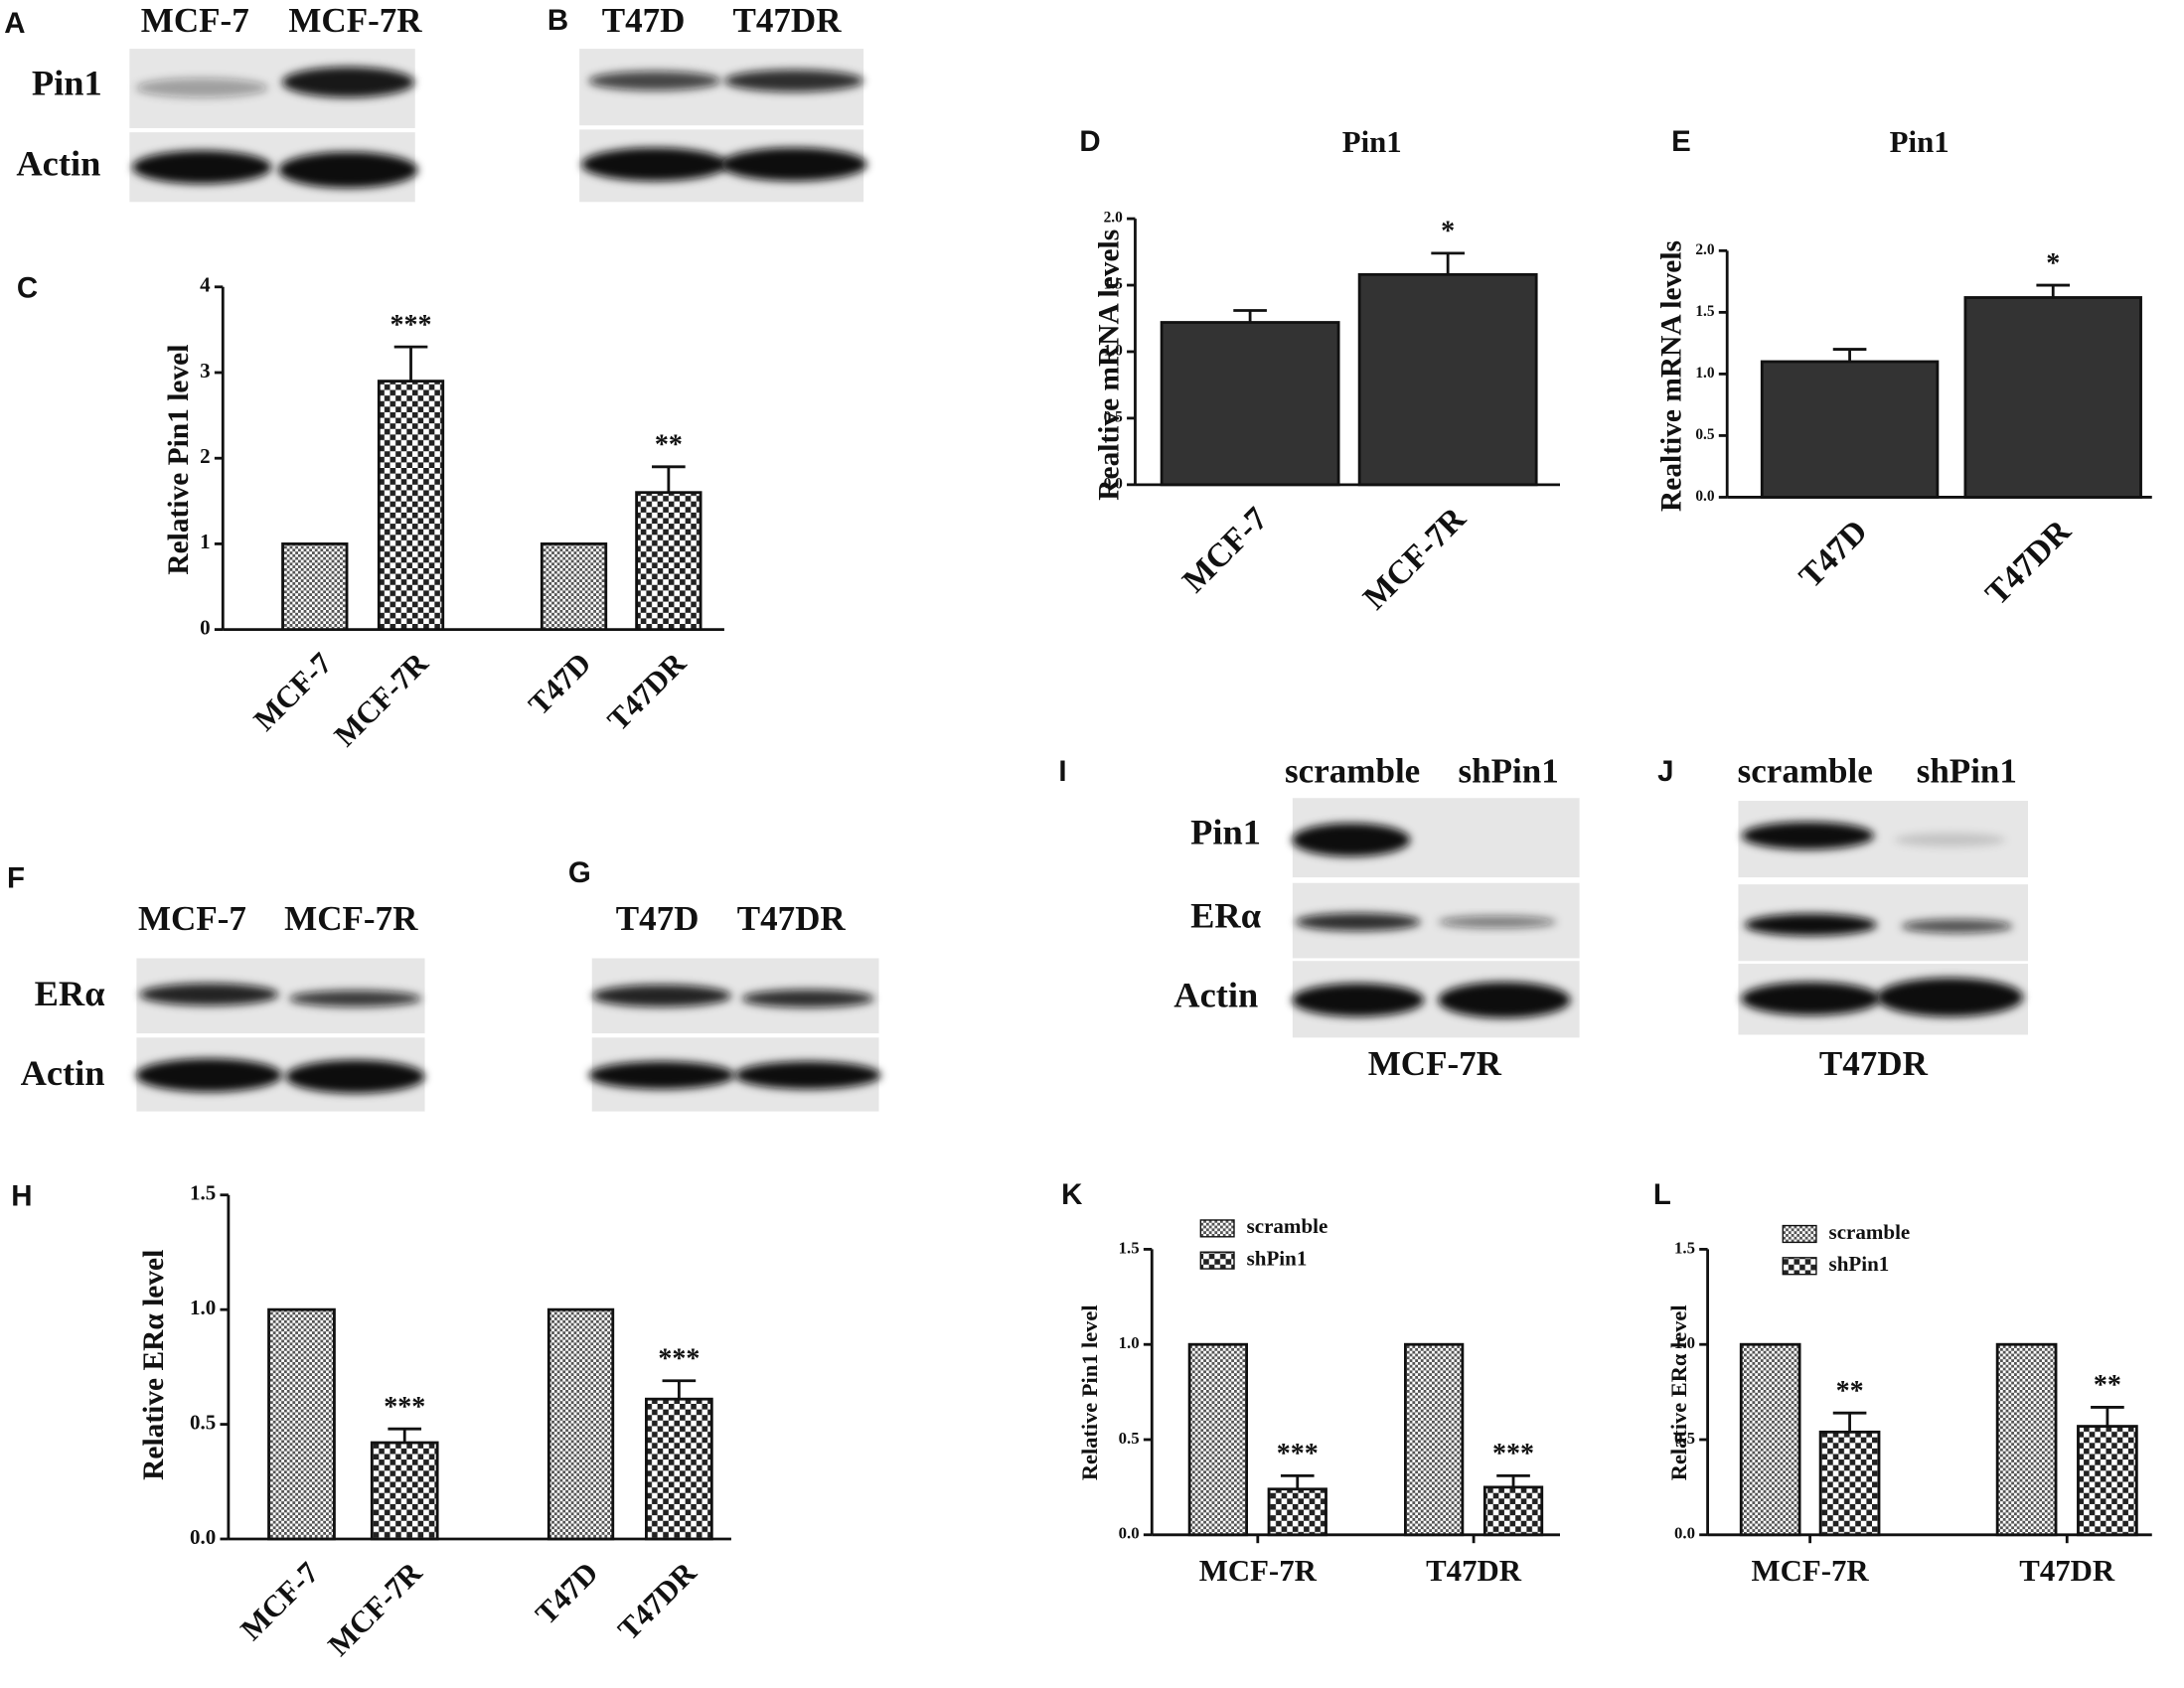 This screenshot has width=2184, height=1688. What do you see at coordinates (1089, 1392) in the screenshot?
I see `y-axis-label: Relative Pin1 level` at bounding box center [1089, 1392].